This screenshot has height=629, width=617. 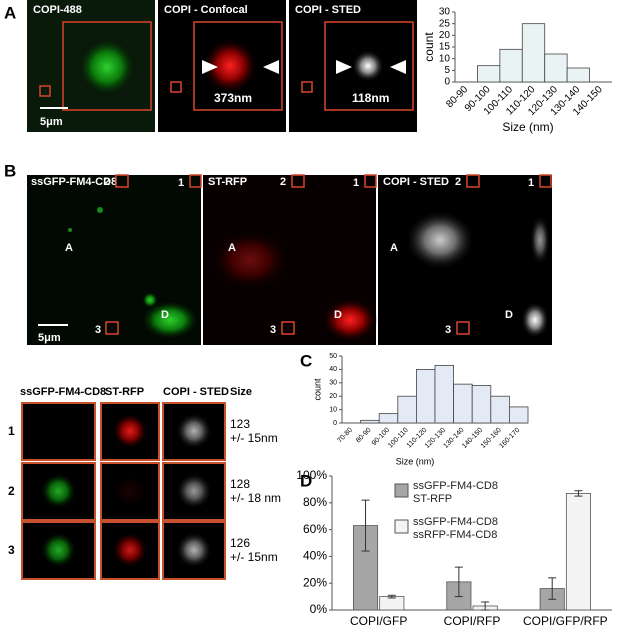 What do you see at coordinates (240, 484) in the screenshot?
I see `size-value: 128` at bounding box center [240, 484].